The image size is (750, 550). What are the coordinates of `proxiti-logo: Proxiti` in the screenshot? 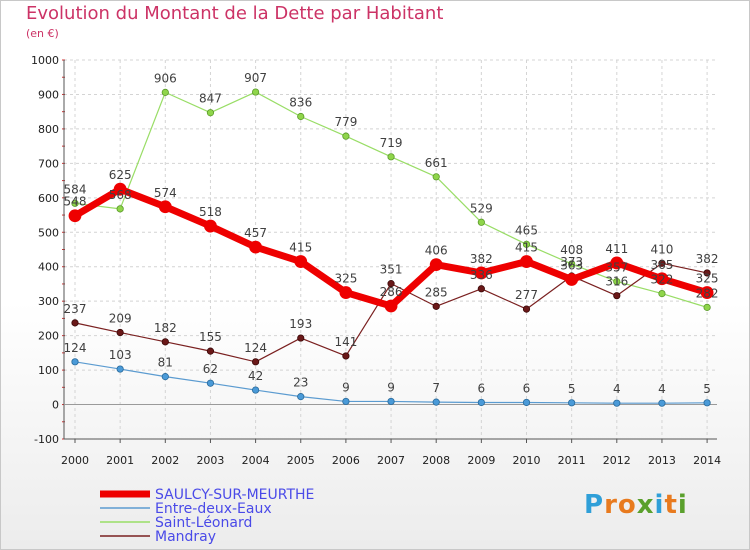 It's located at (636, 505).